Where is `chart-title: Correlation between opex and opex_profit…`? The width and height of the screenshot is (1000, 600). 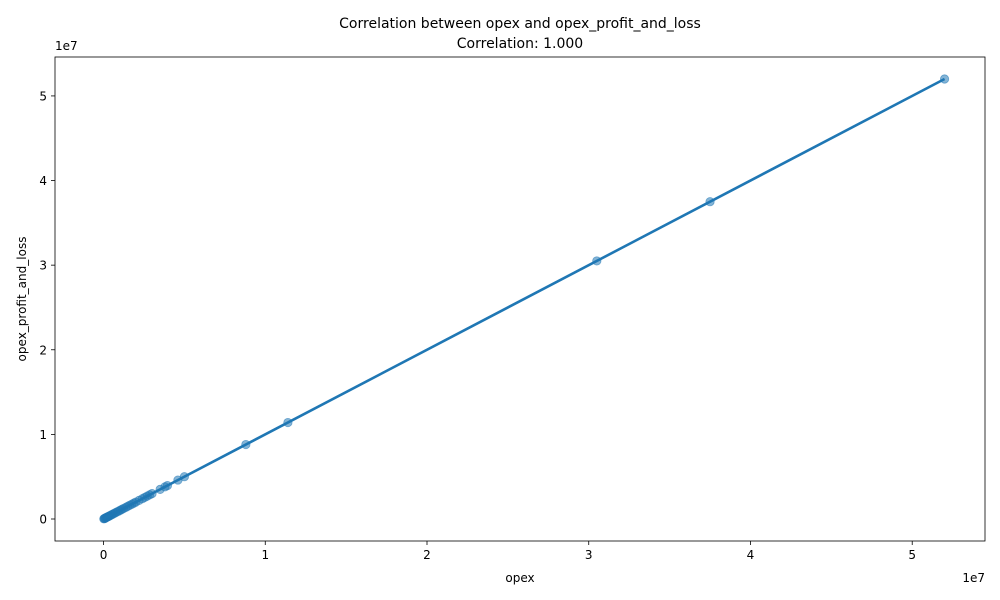 chart-title: Correlation between opex and opex_profit… is located at coordinates (520, 24).